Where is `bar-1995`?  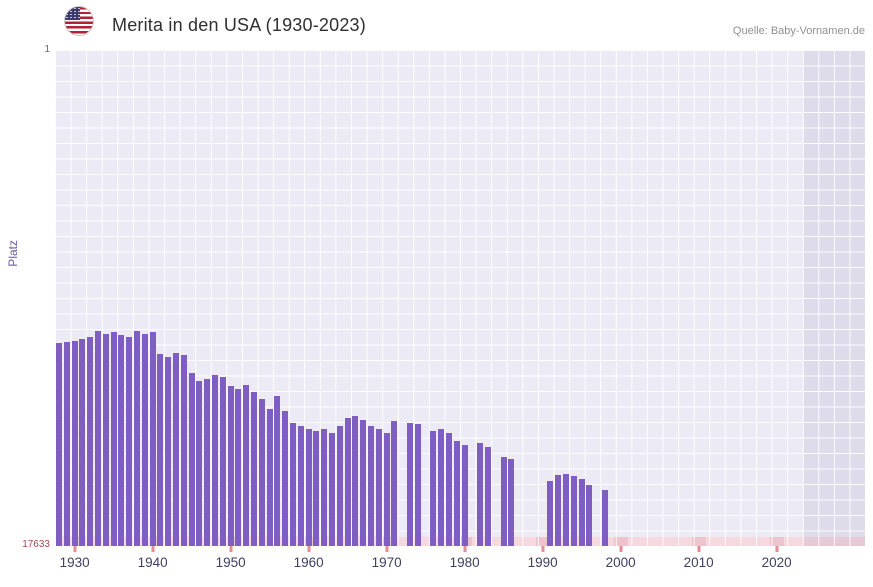
bar-1995 is located at coordinates (581, 512).